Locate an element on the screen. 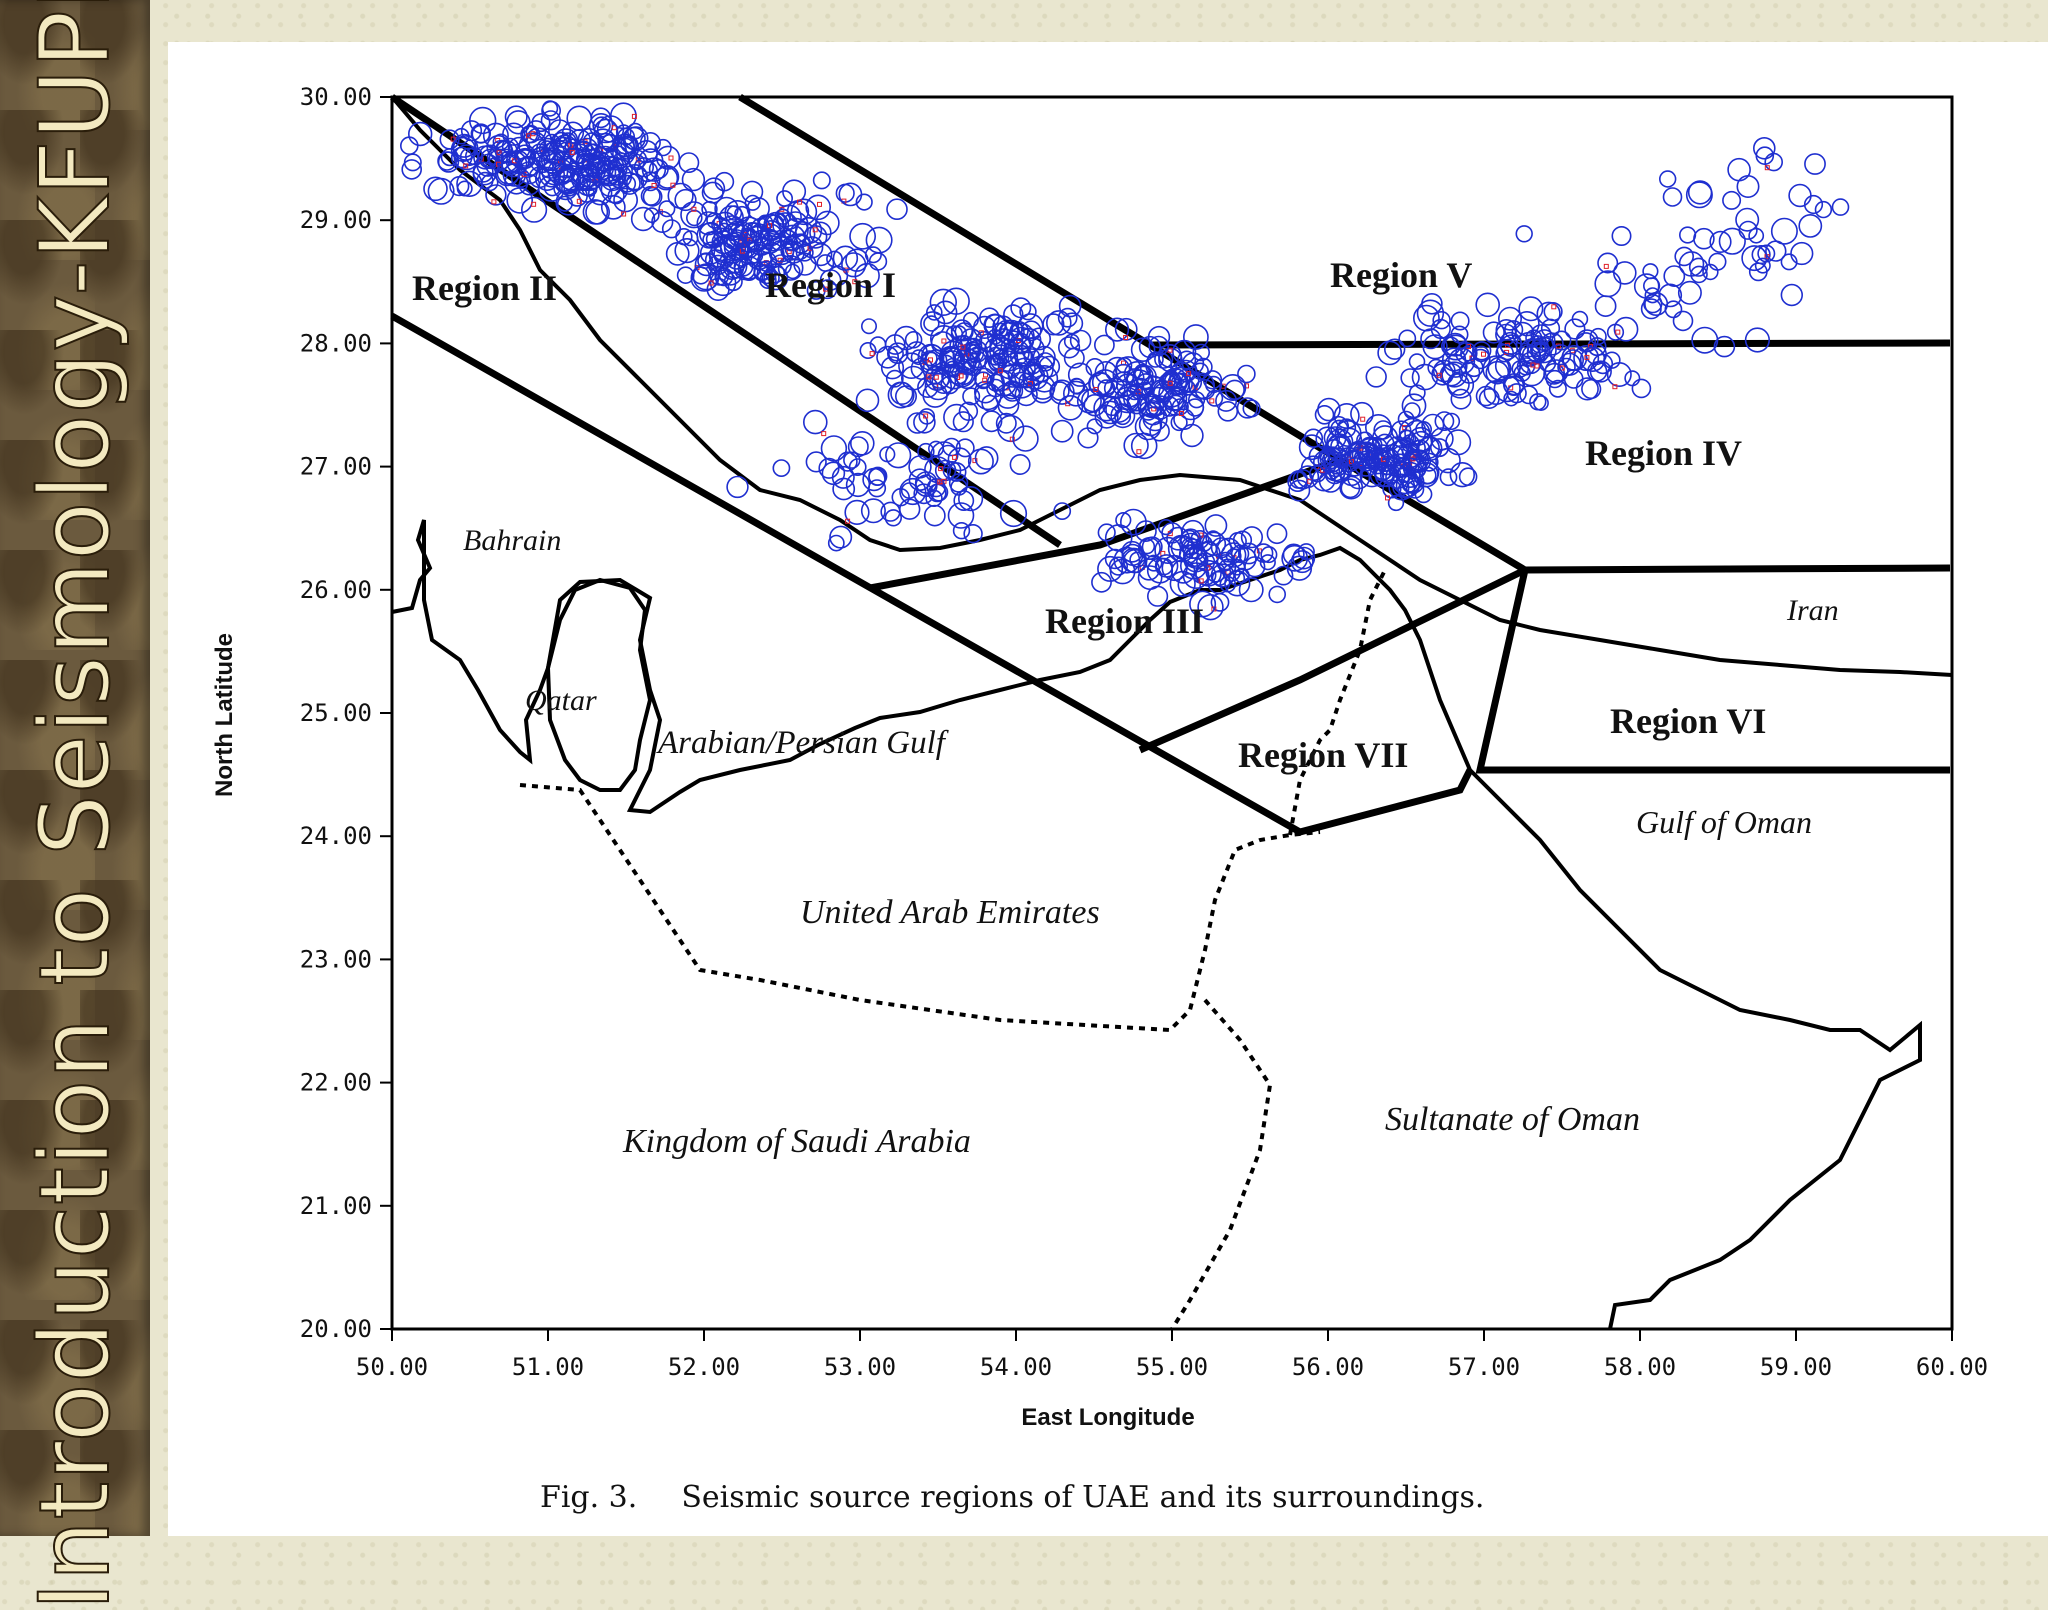 The height and width of the screenshot is (1610, 2048). y-tick-label: 24.00 is located at coordinates (336, 836).